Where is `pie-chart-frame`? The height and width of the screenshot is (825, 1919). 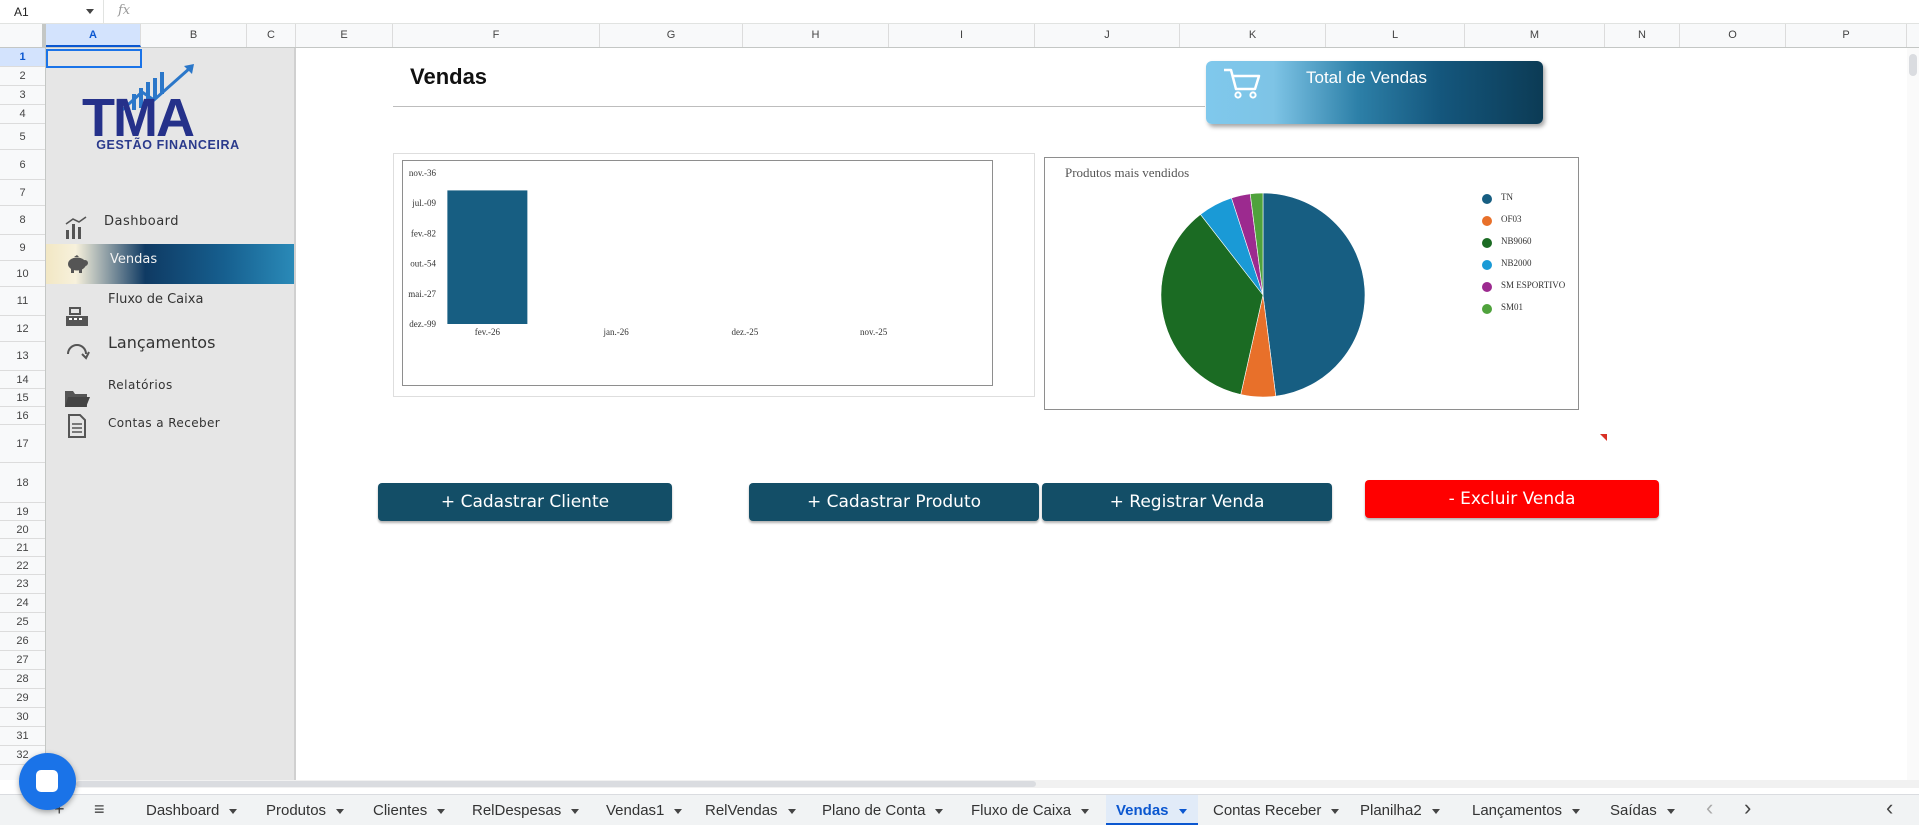
pie-chart-frame is located at coordinates (1311, 283).